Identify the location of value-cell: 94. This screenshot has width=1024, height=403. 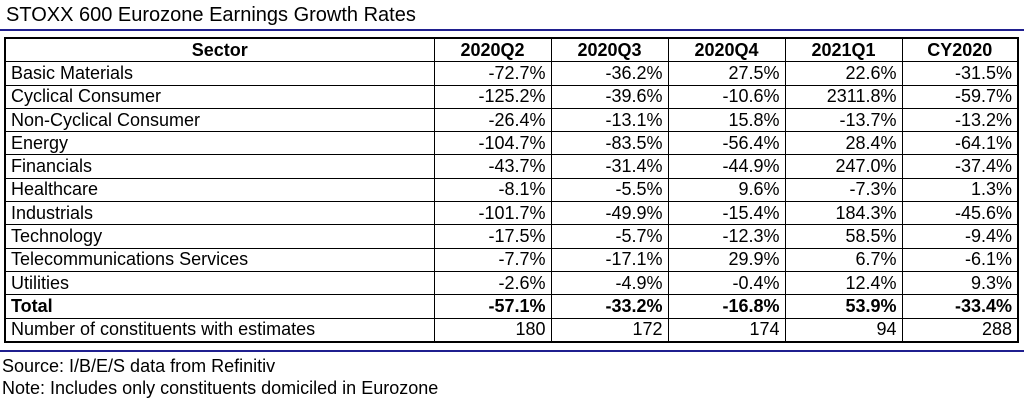
(843, 330).